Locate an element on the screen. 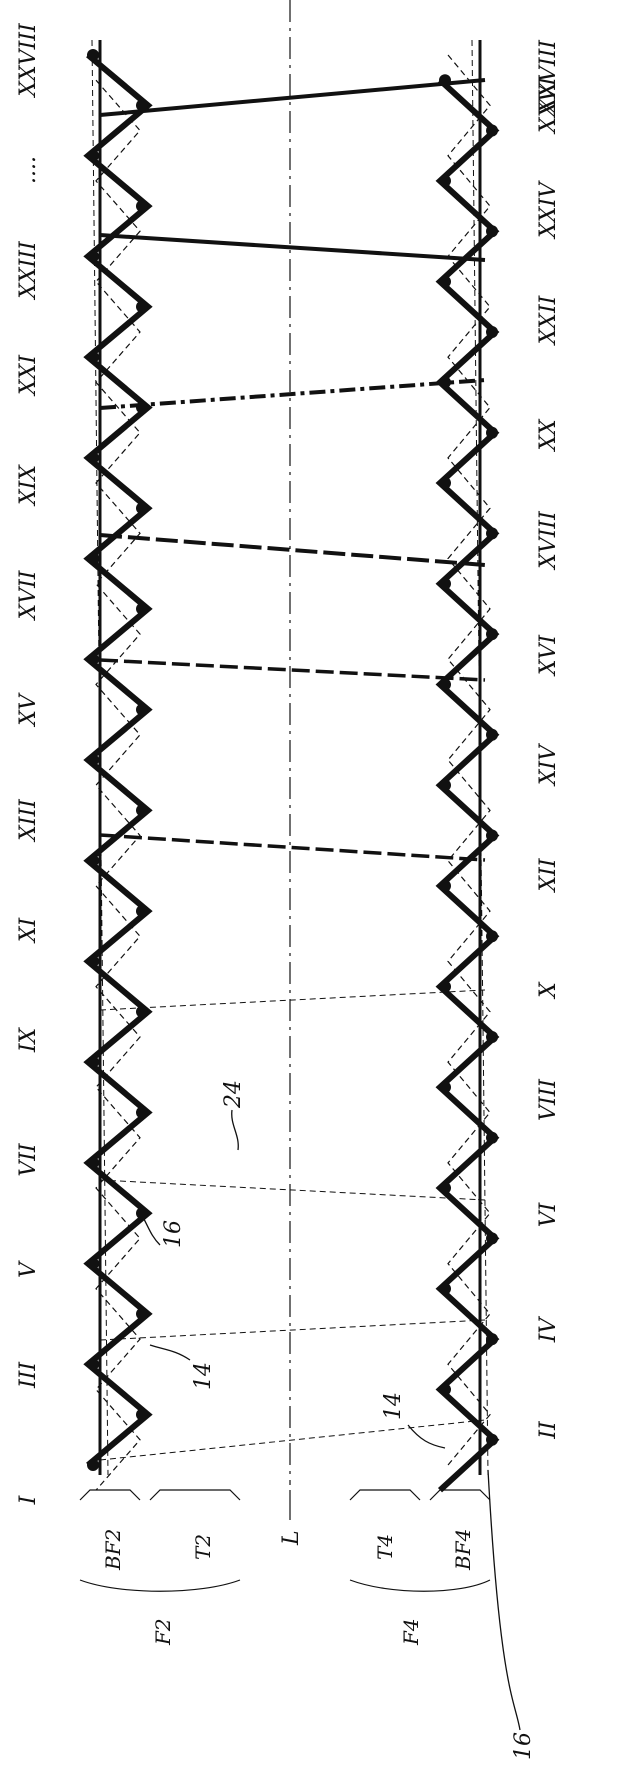  zone-label-t2: T2 is located at coordinates (203, 1547).